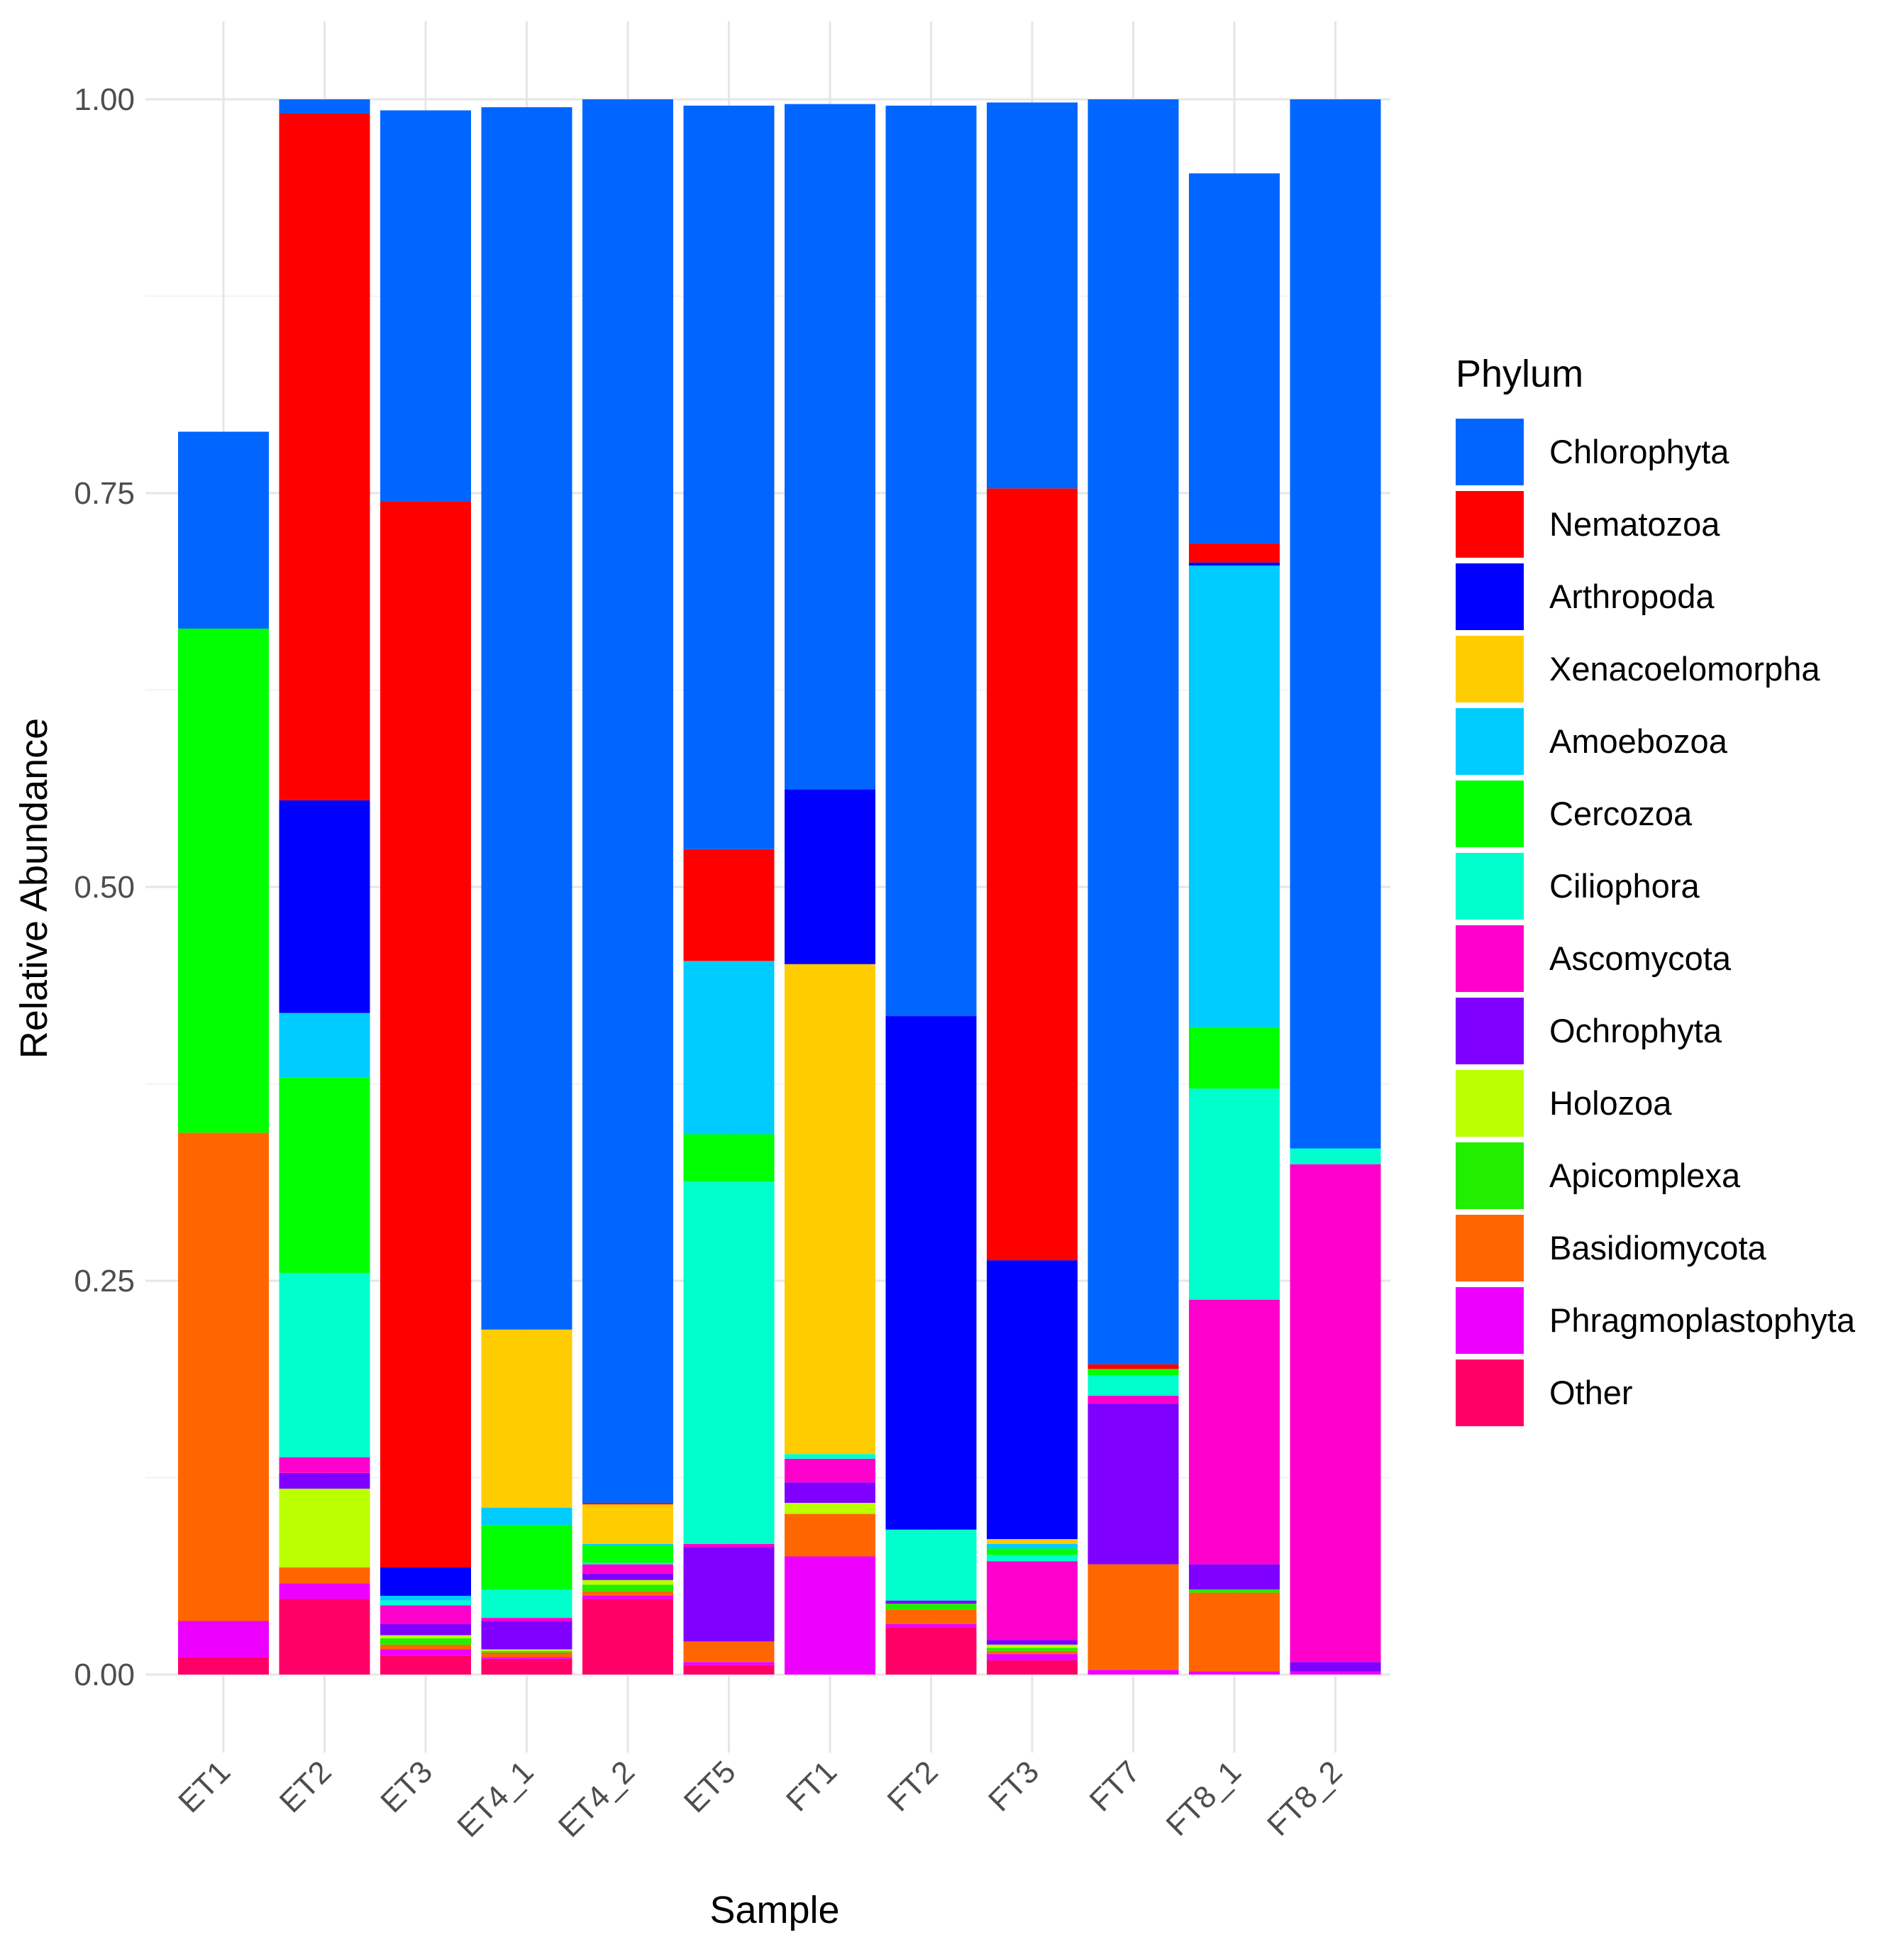 The width and height of the screenshot is (1904, 1952). I want to click on y-tick-label: 0.75, so click(105, 493).